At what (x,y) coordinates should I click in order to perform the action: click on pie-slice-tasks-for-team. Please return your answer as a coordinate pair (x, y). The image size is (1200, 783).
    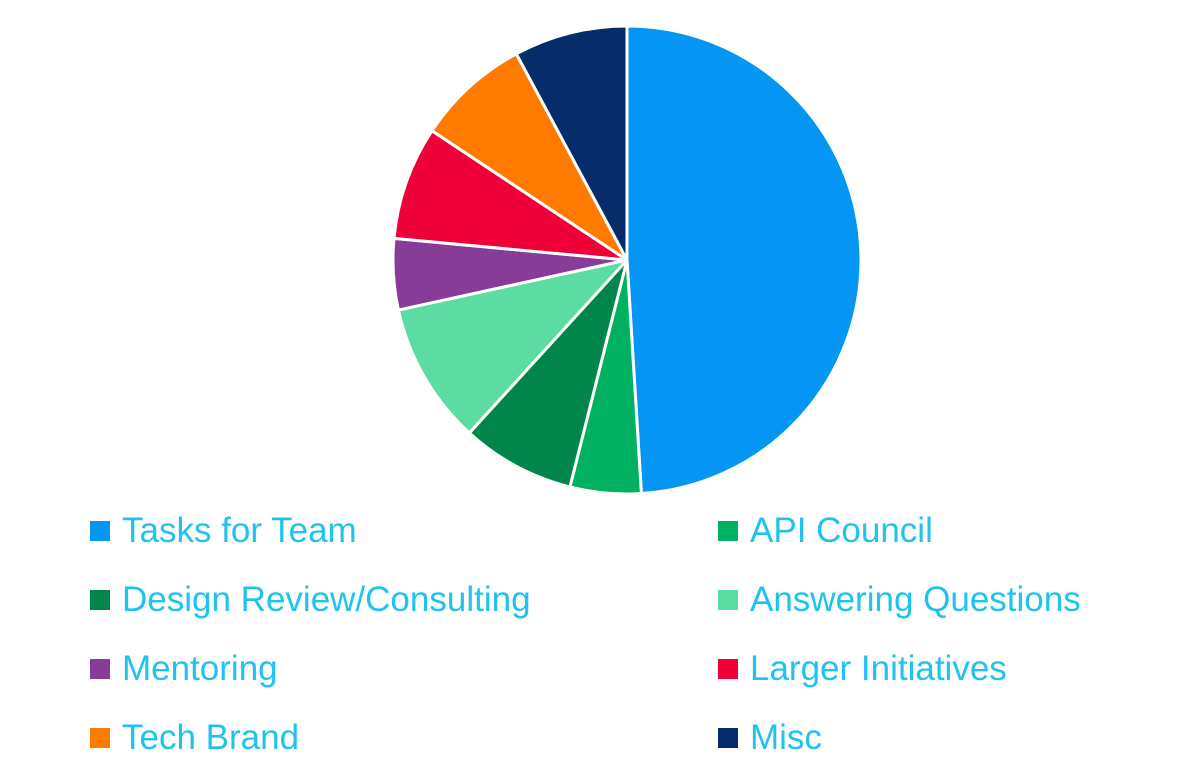
    Looking at the image, I should click on (744, 260).